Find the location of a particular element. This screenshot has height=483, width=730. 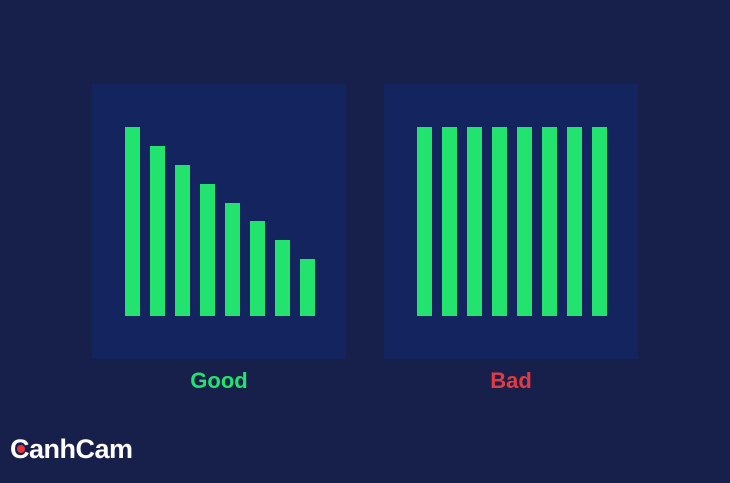

good-label: Good is located at coordinates (219, 380).